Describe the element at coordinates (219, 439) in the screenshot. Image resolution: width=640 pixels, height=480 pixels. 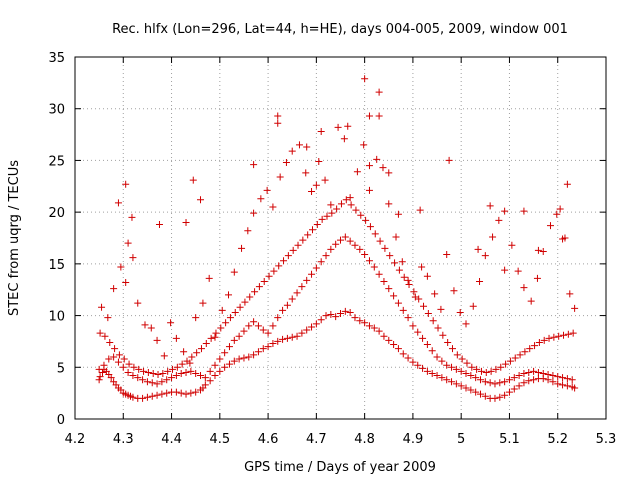
I see `x-tick-label: 4.5` at that location.